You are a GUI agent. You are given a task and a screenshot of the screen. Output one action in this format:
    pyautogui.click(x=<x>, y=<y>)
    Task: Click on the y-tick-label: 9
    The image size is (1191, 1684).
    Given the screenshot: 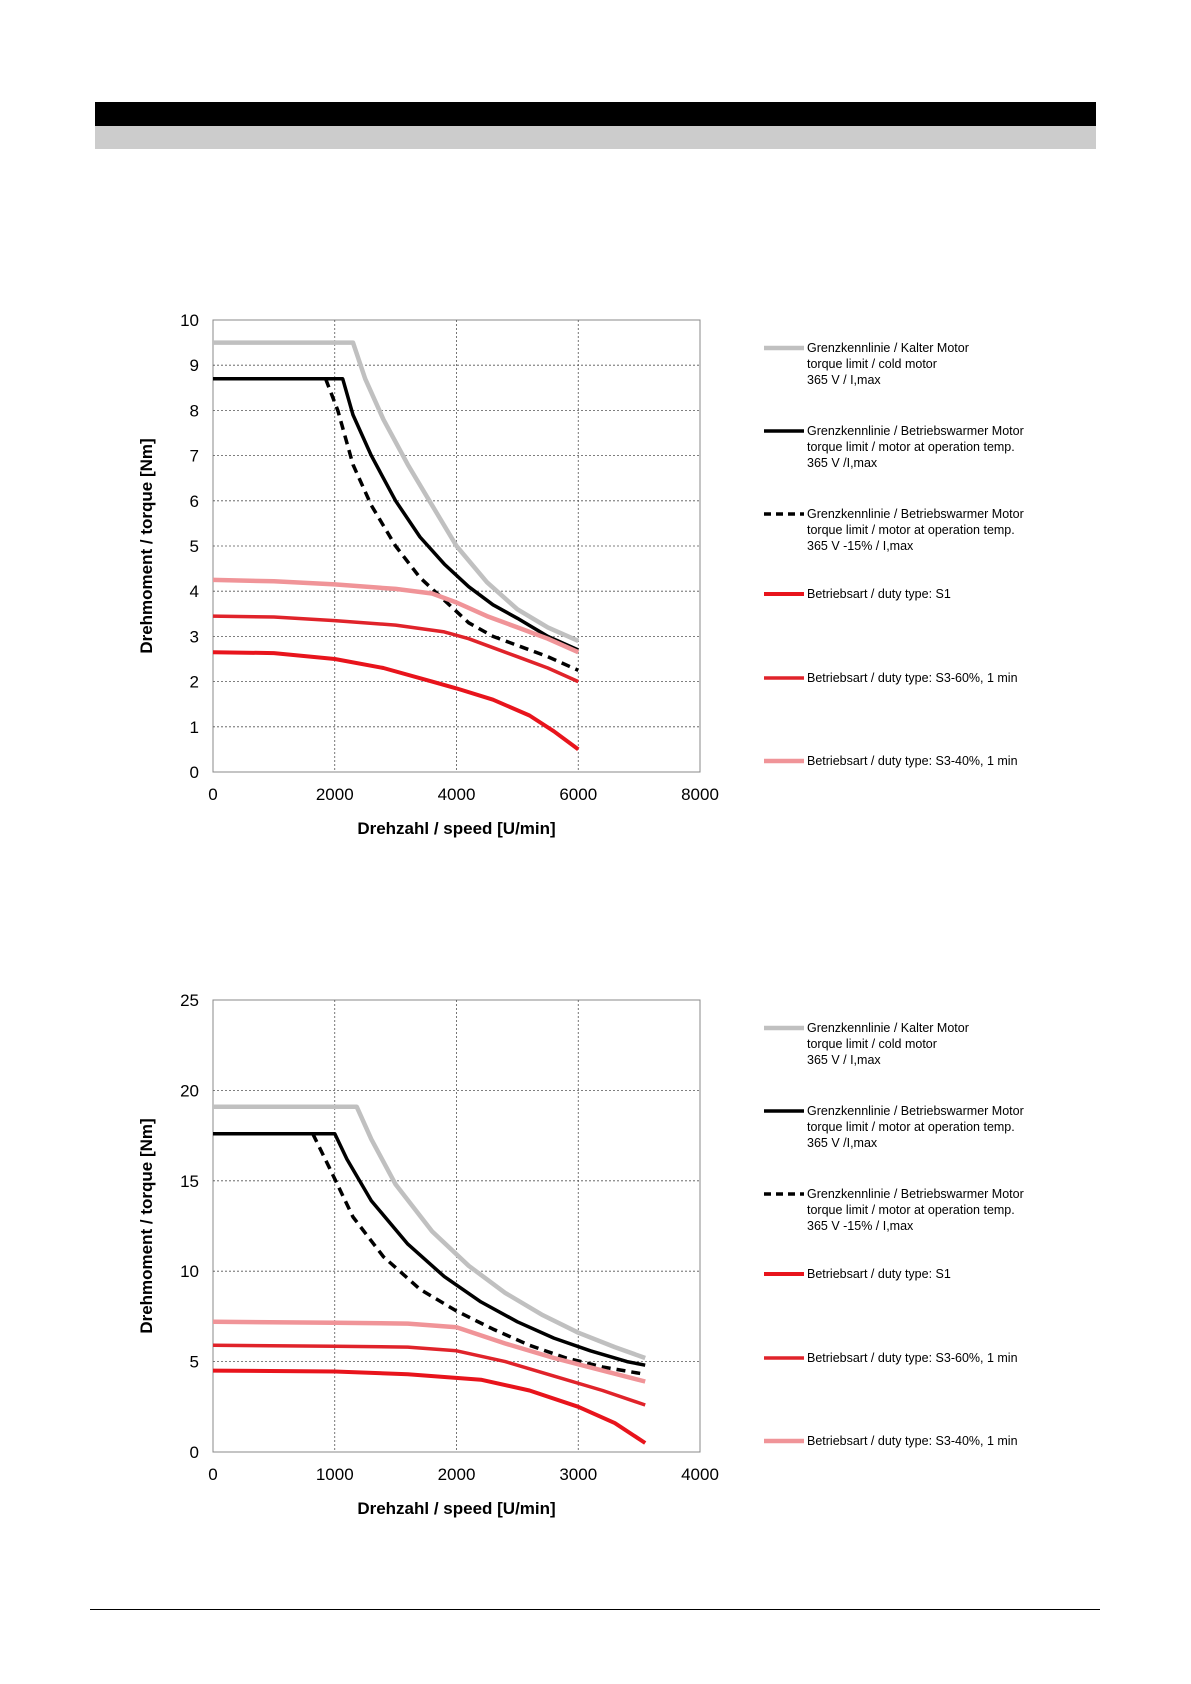 What is the action you would take?
    pyautogui.click(x=194, y=365)
    